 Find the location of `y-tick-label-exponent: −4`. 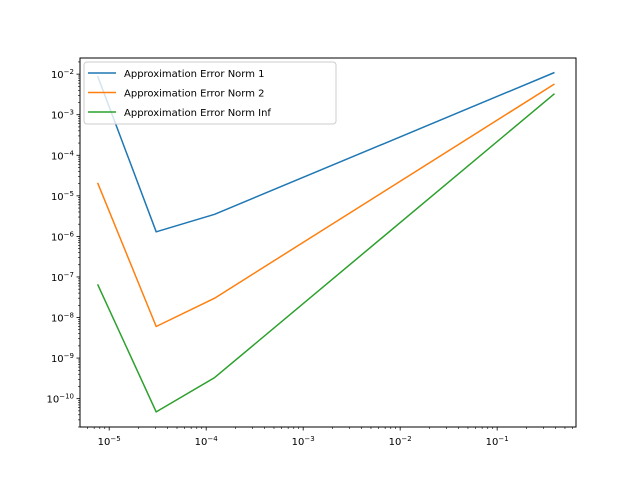

y-tick-label-exponent: −4 is located at coordinates (69, 153).